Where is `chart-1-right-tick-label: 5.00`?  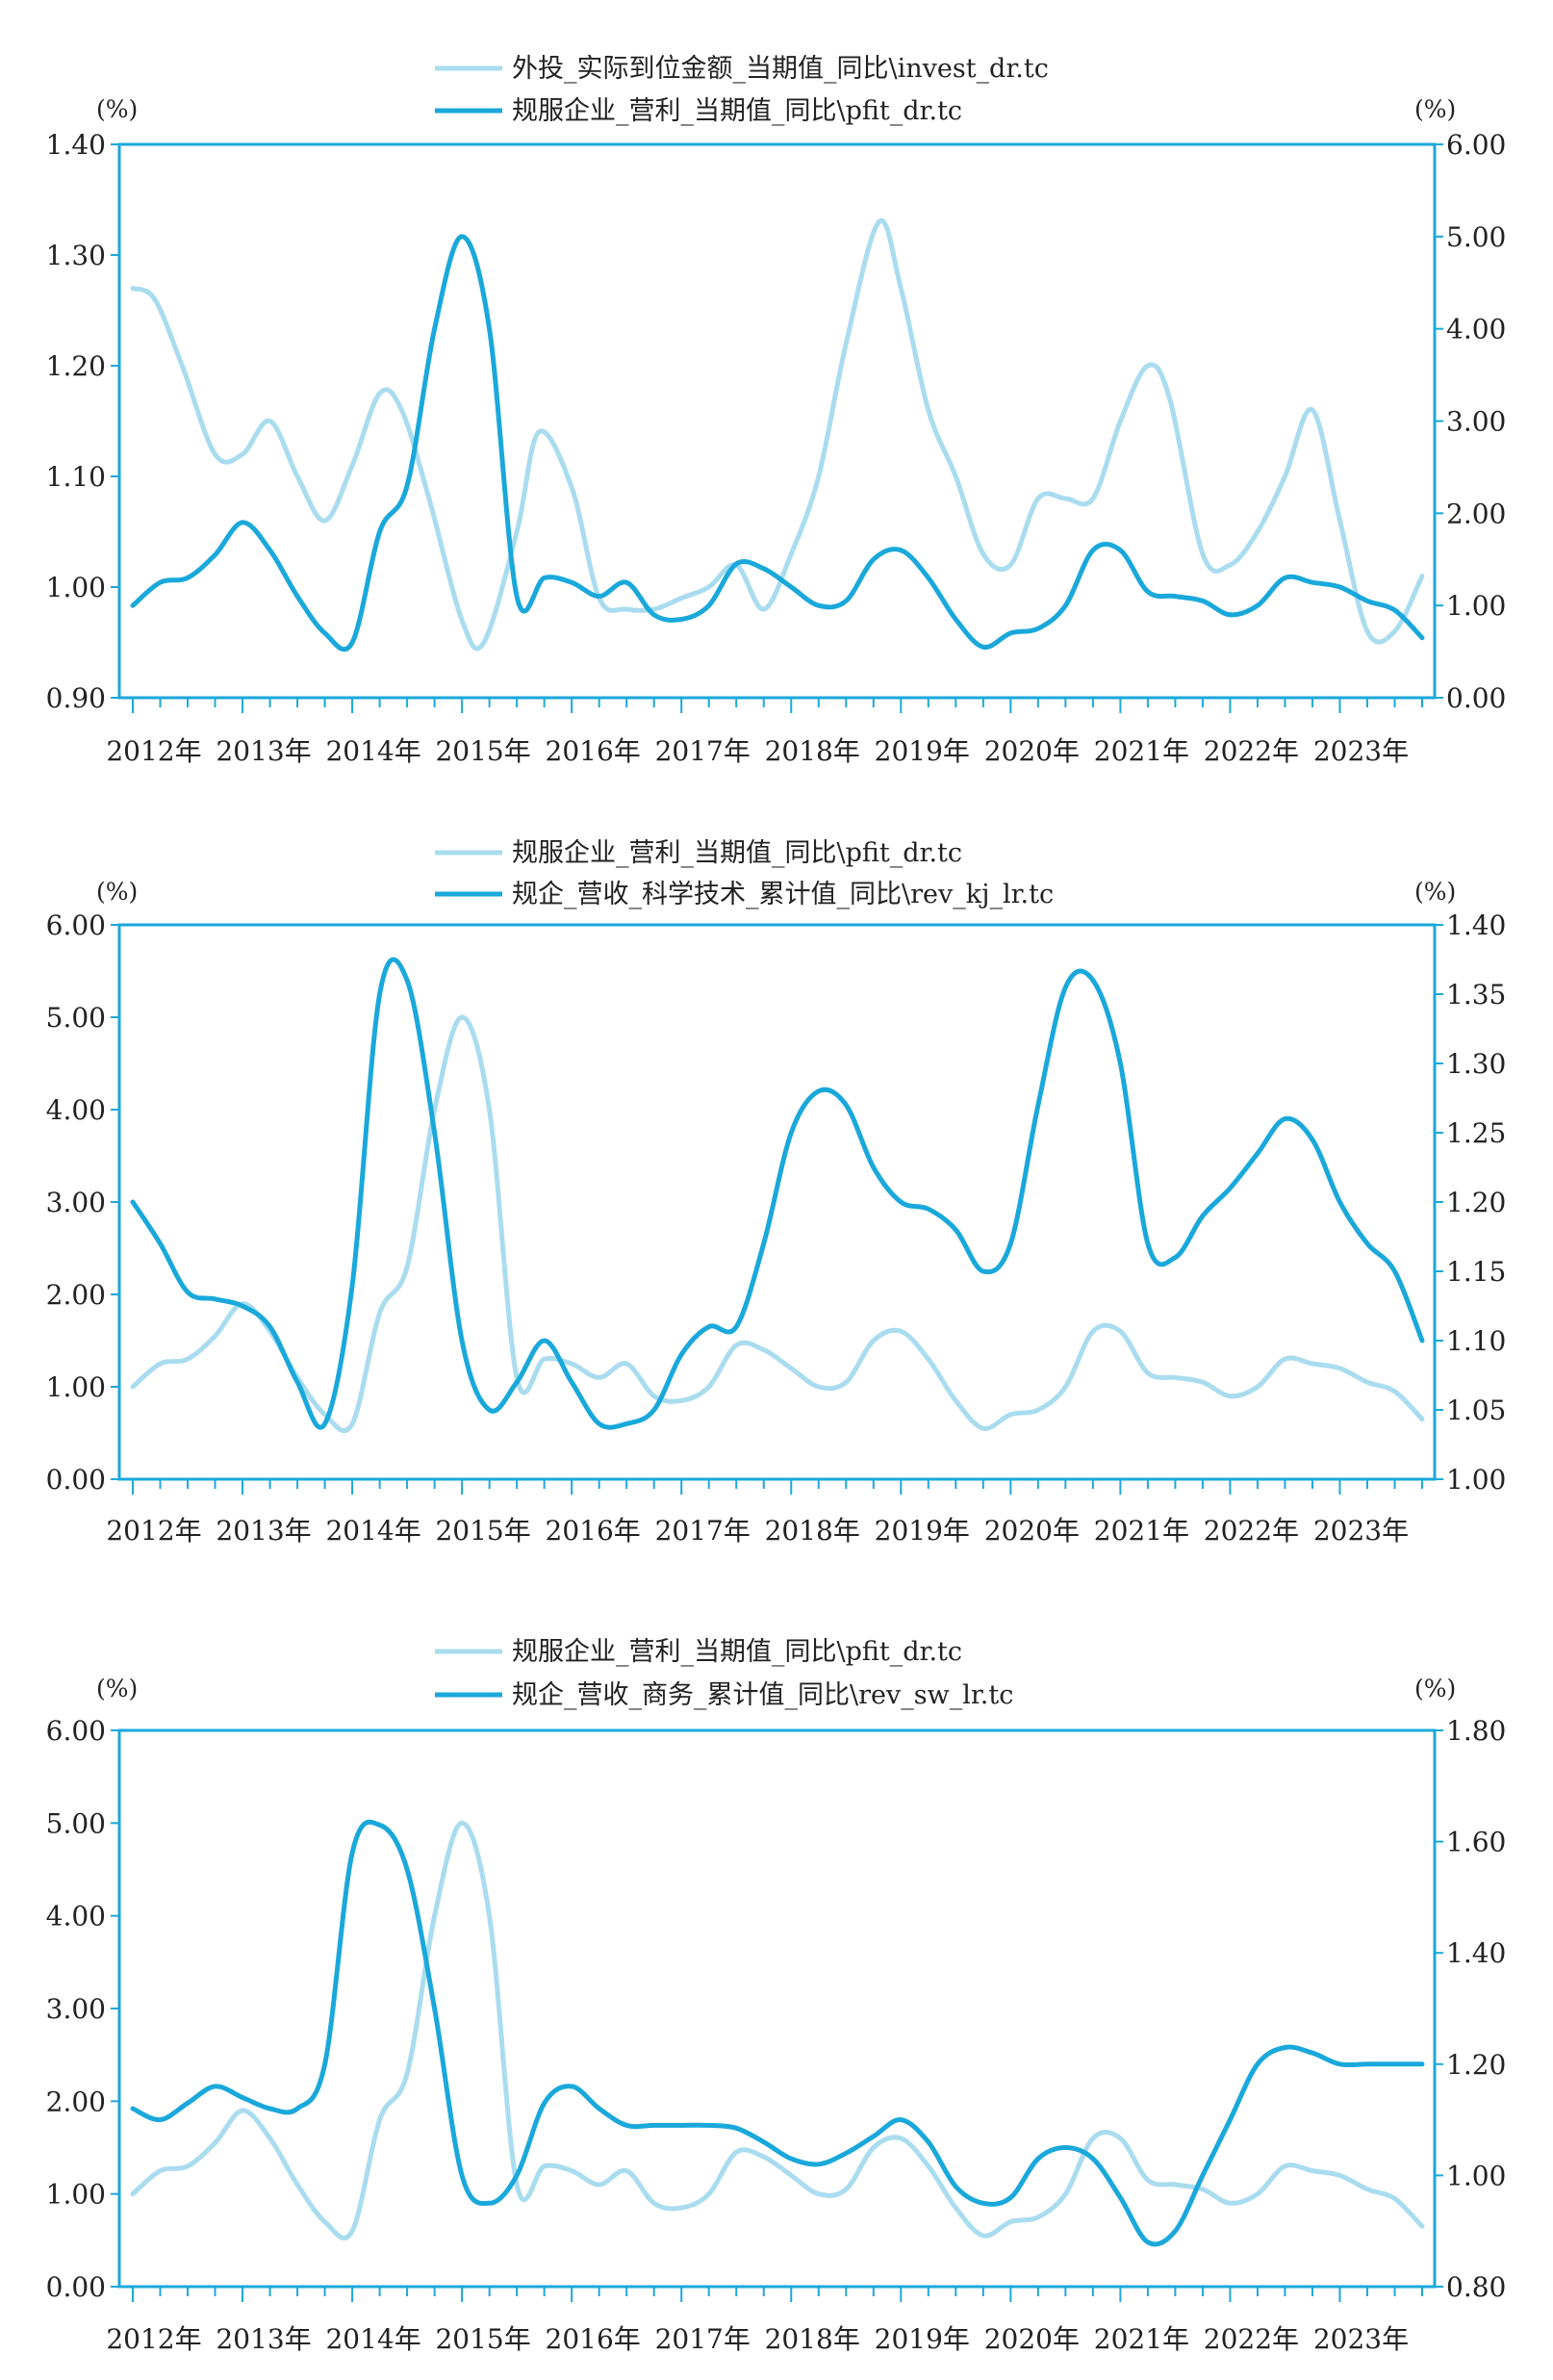 chart-1-right-tick-label: 5.00 is located at coordinates (1476, 237).